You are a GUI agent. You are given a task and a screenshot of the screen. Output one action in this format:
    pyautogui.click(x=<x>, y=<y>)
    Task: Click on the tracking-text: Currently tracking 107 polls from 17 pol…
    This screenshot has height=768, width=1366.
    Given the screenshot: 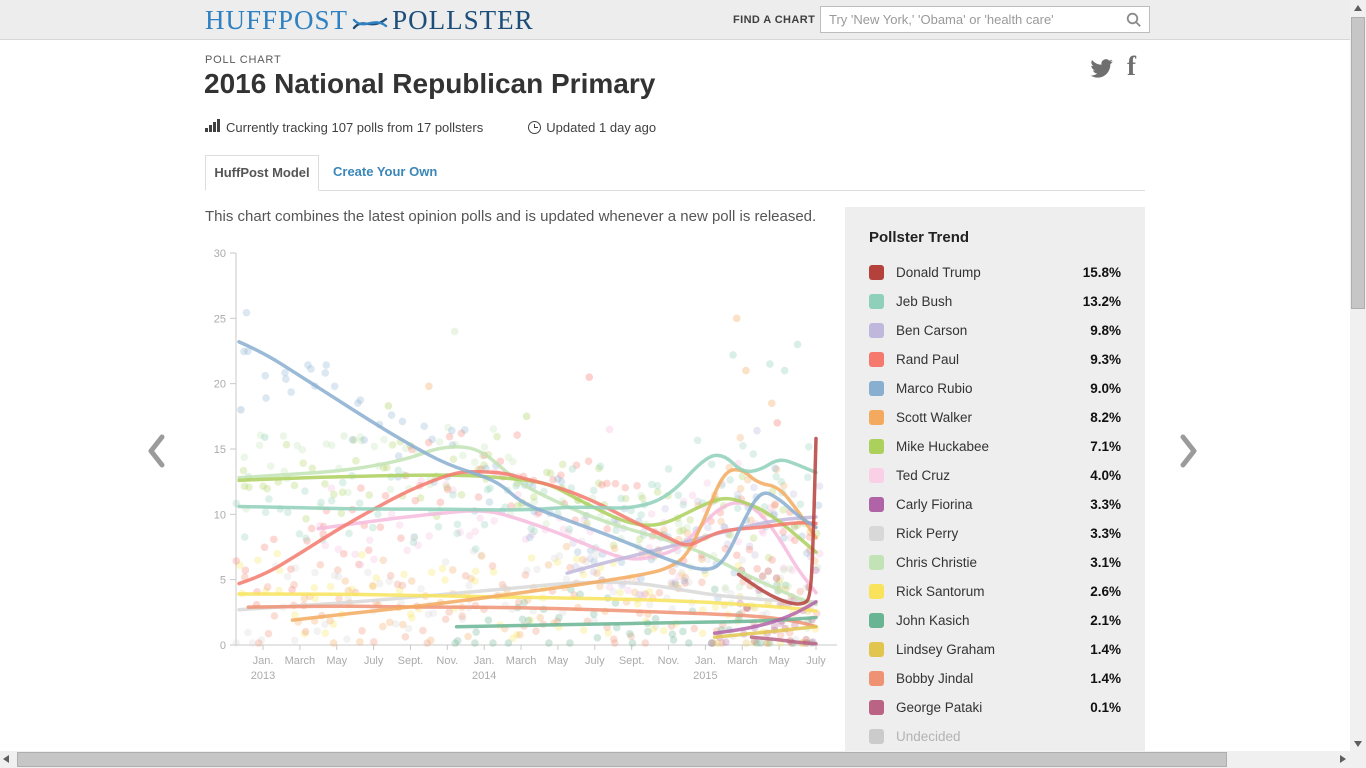 What is the action you would take?
    pyautogui.click(x=355, y=127)
    